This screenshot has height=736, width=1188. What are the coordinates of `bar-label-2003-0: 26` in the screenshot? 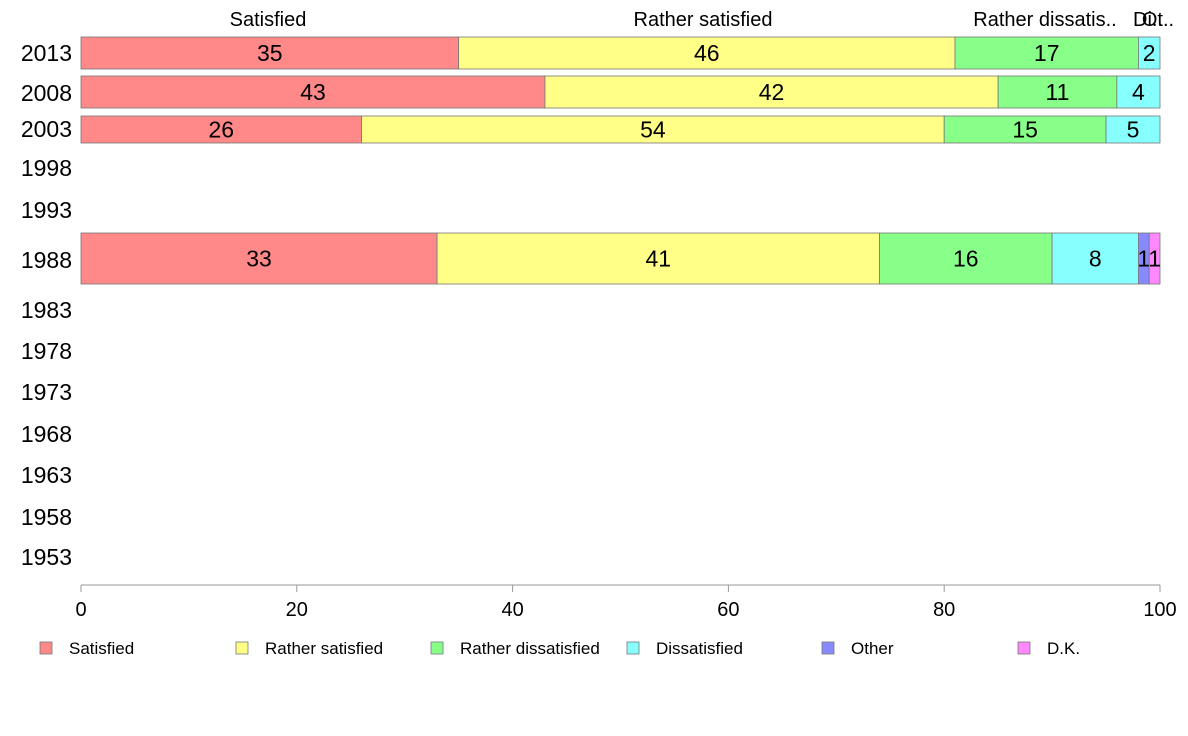 It's located at (221, 130).